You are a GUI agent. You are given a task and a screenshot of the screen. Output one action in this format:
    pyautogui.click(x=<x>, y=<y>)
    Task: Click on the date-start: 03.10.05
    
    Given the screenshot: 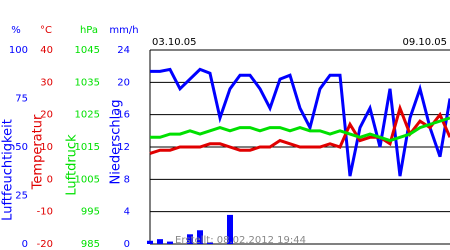 What is the action you would take?
    pyautogui.click(x=174, y=42)
    